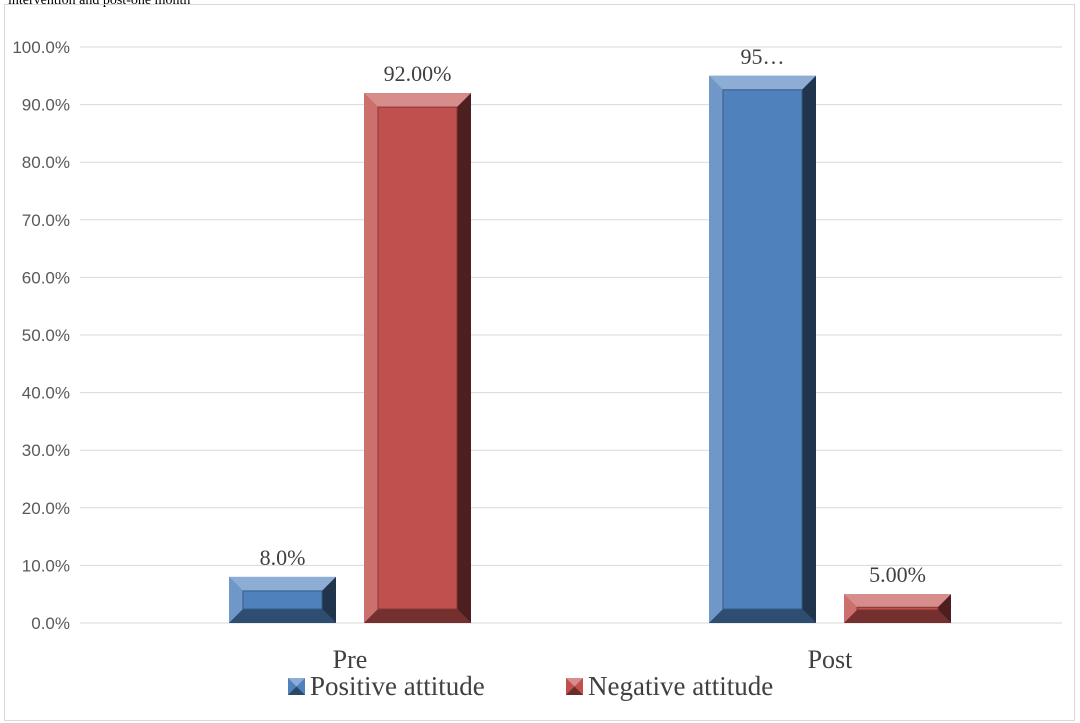 The image size is (1080, 723). What do you see at coordinates (831, 659) in the screenshot?
I see `x-tick-label: Post` at bounding box center [831, 659].